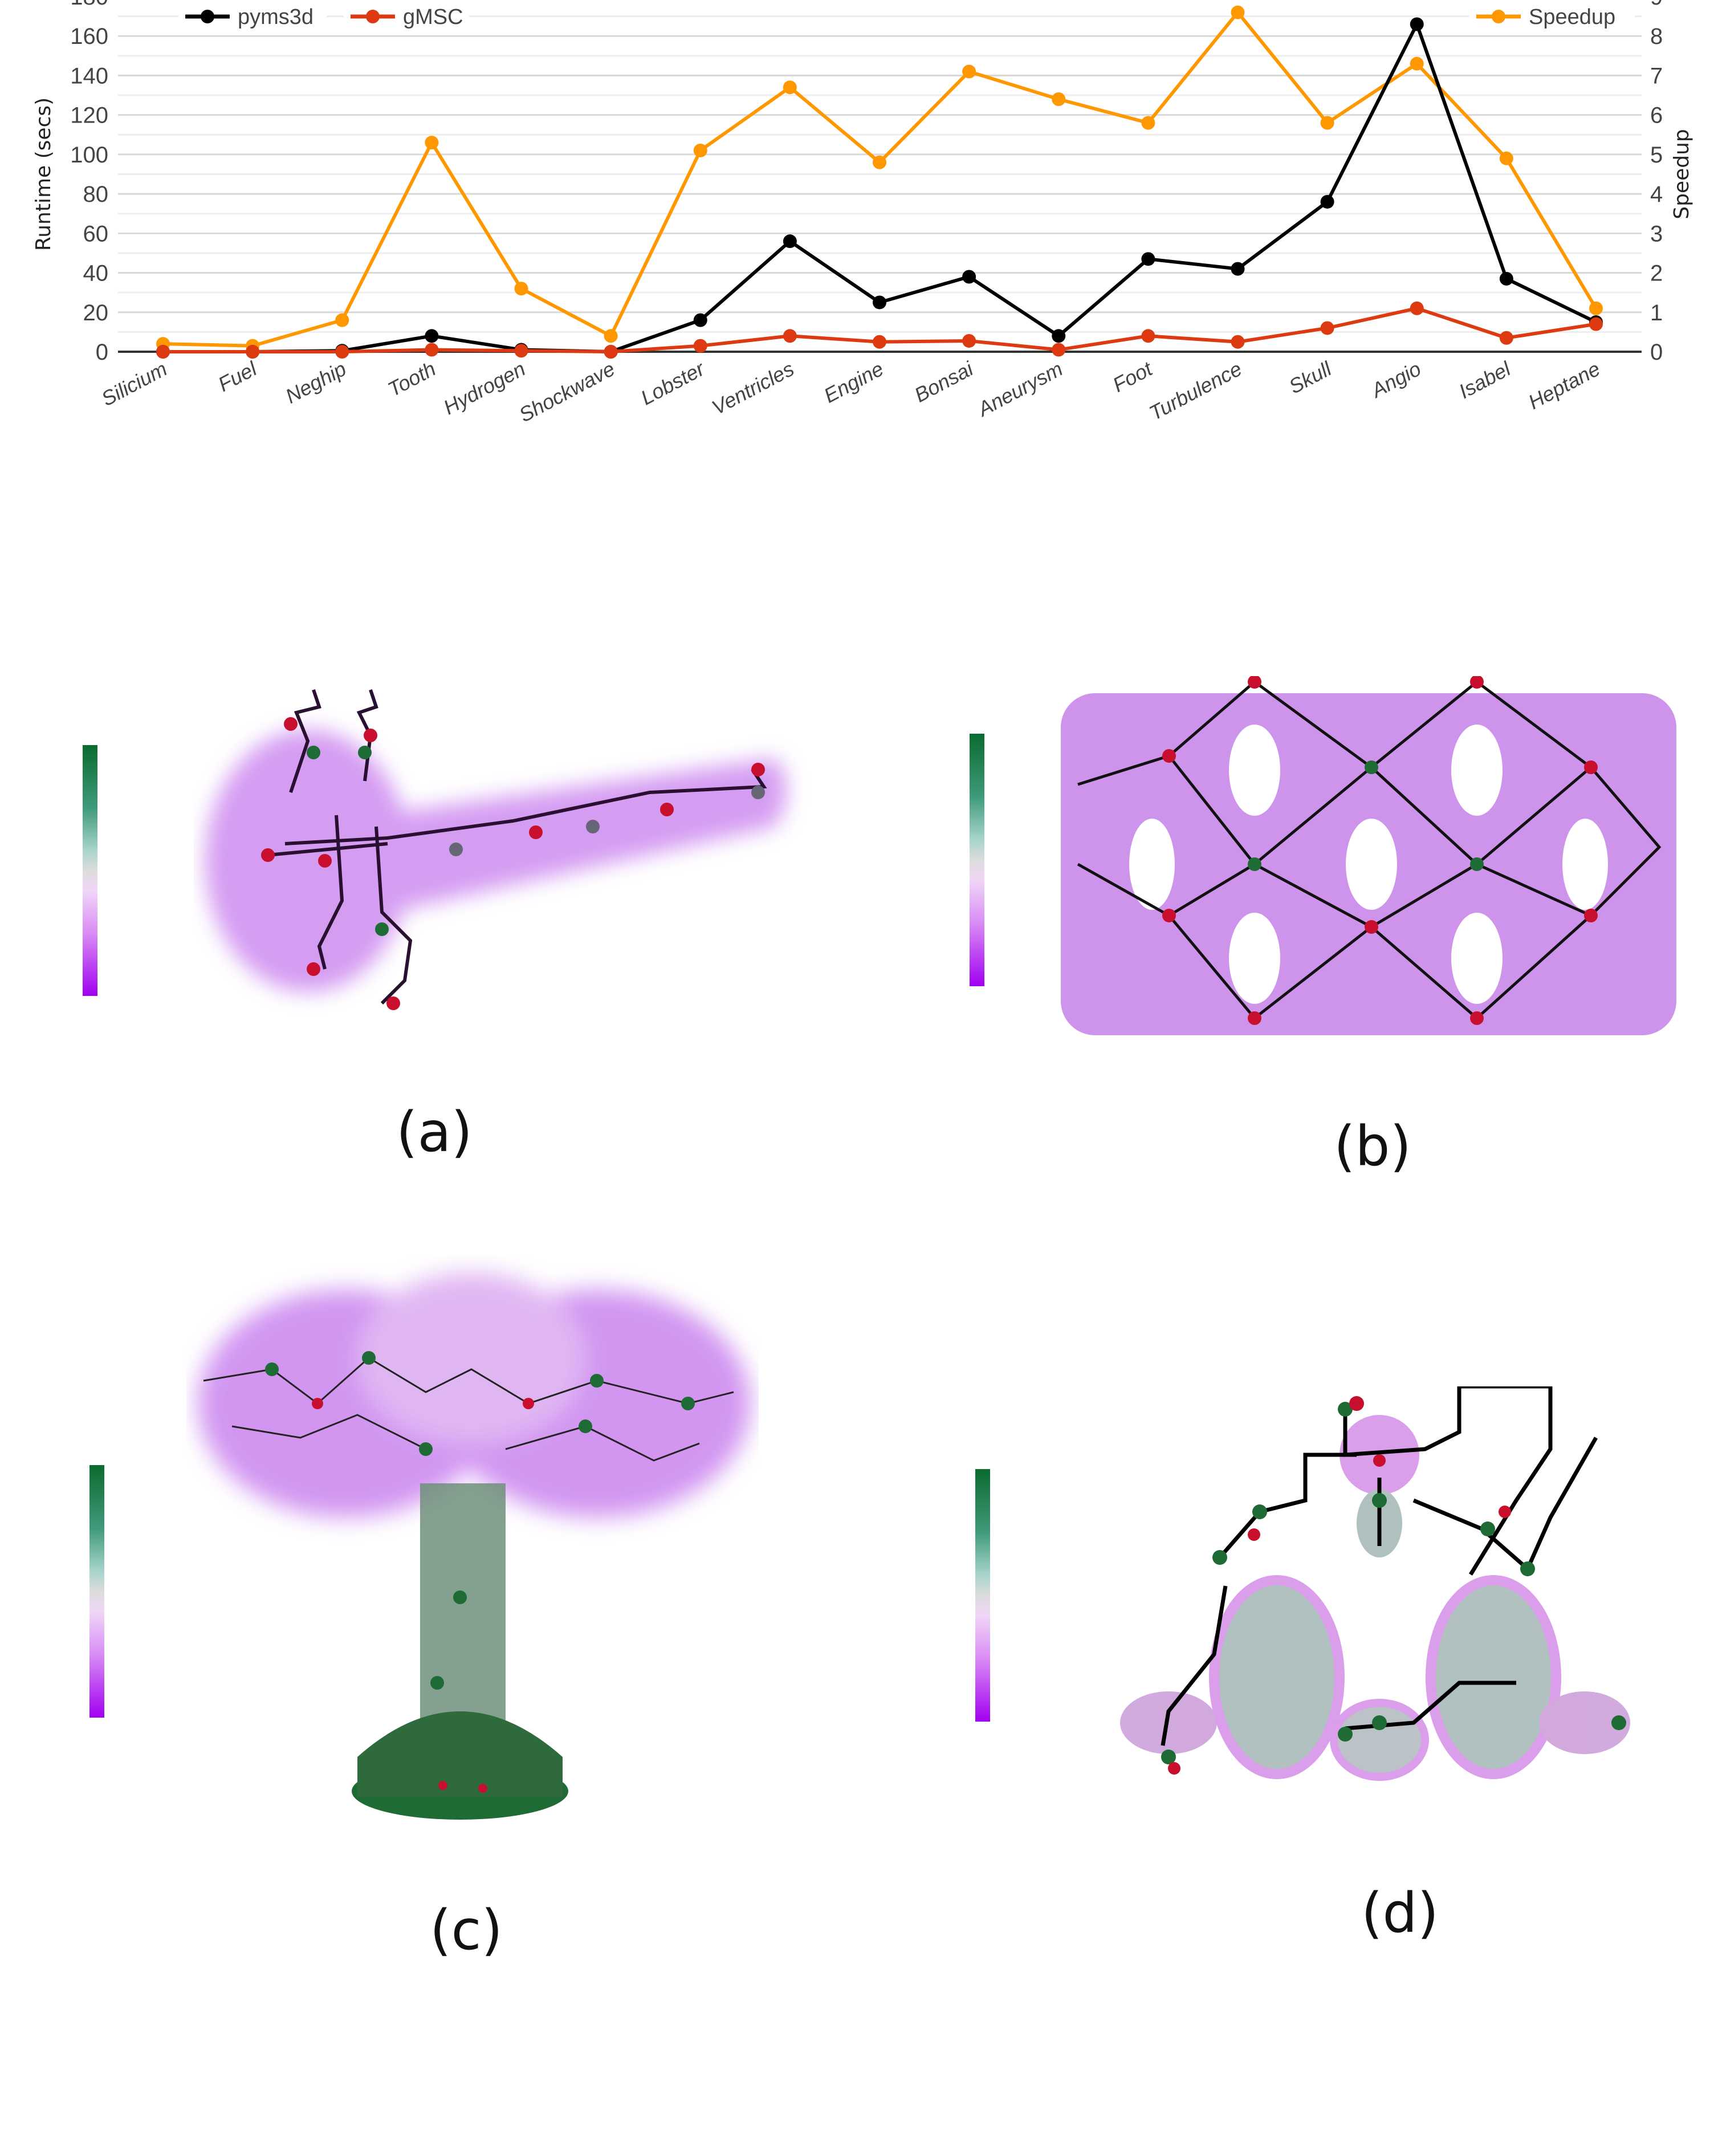  I want to click on y-tick-label: 20, so click(96, 313).